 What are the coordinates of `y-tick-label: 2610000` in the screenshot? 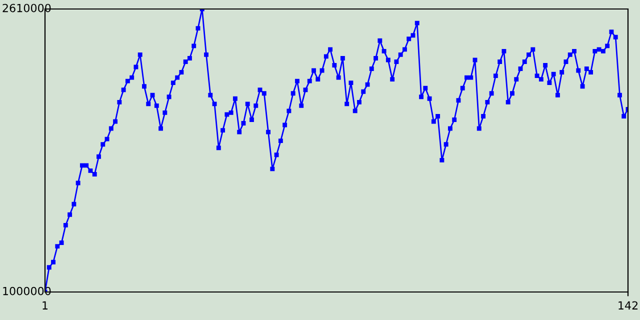 It's located at (26, 8).